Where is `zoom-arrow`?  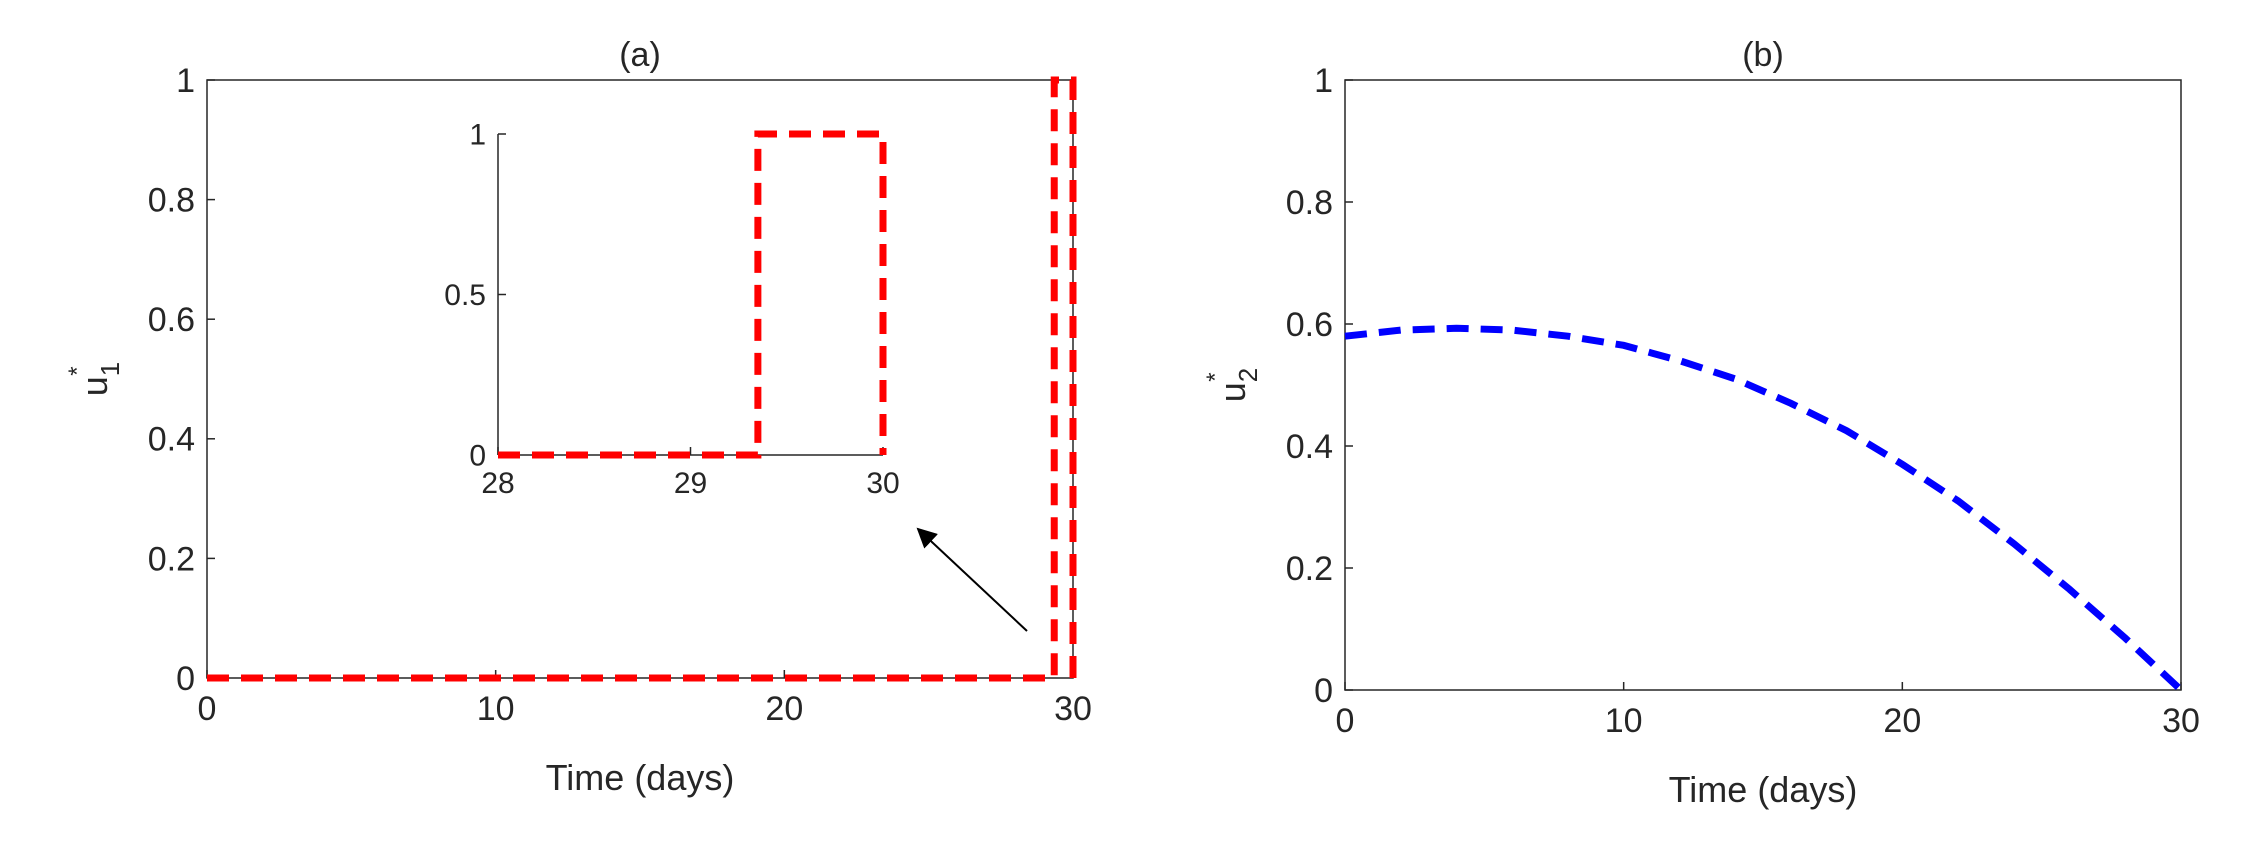 zoom-arrow is located at coordinates (972, 579).